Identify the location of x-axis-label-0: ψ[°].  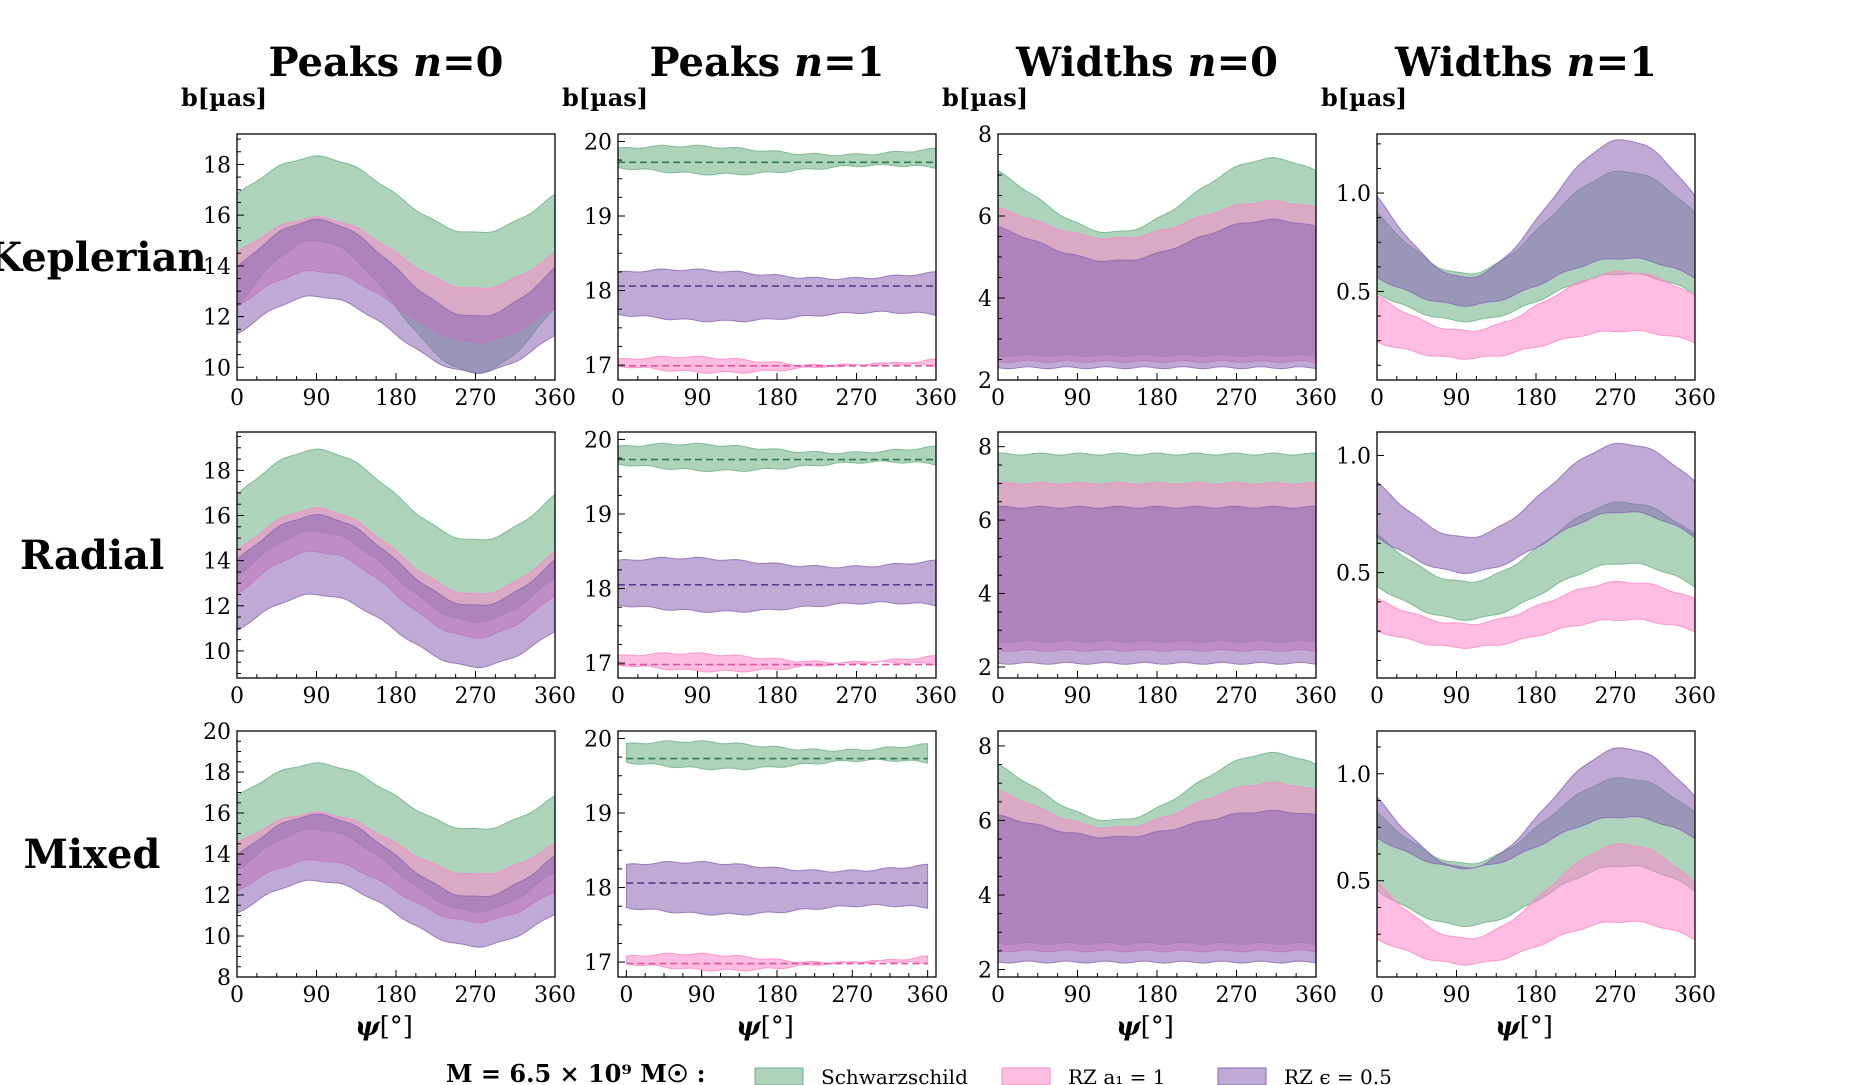
(384, 1027).